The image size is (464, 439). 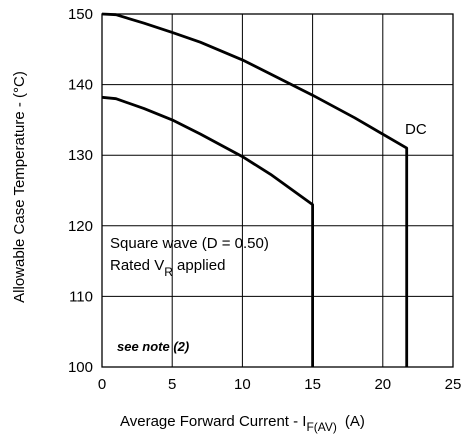 I want to click on rated-subscript: R, so click(x=168, y=272).